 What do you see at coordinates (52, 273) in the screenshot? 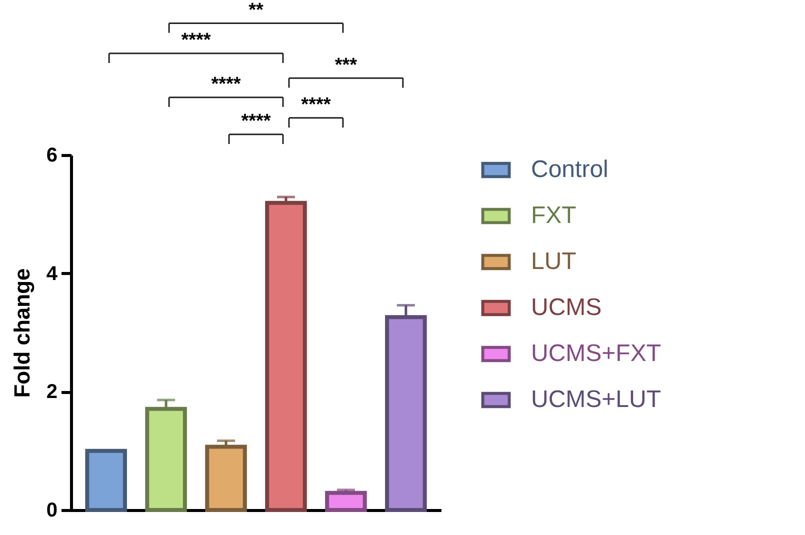
I see `y-tick-label: 4` at bounding box center [52, 273].